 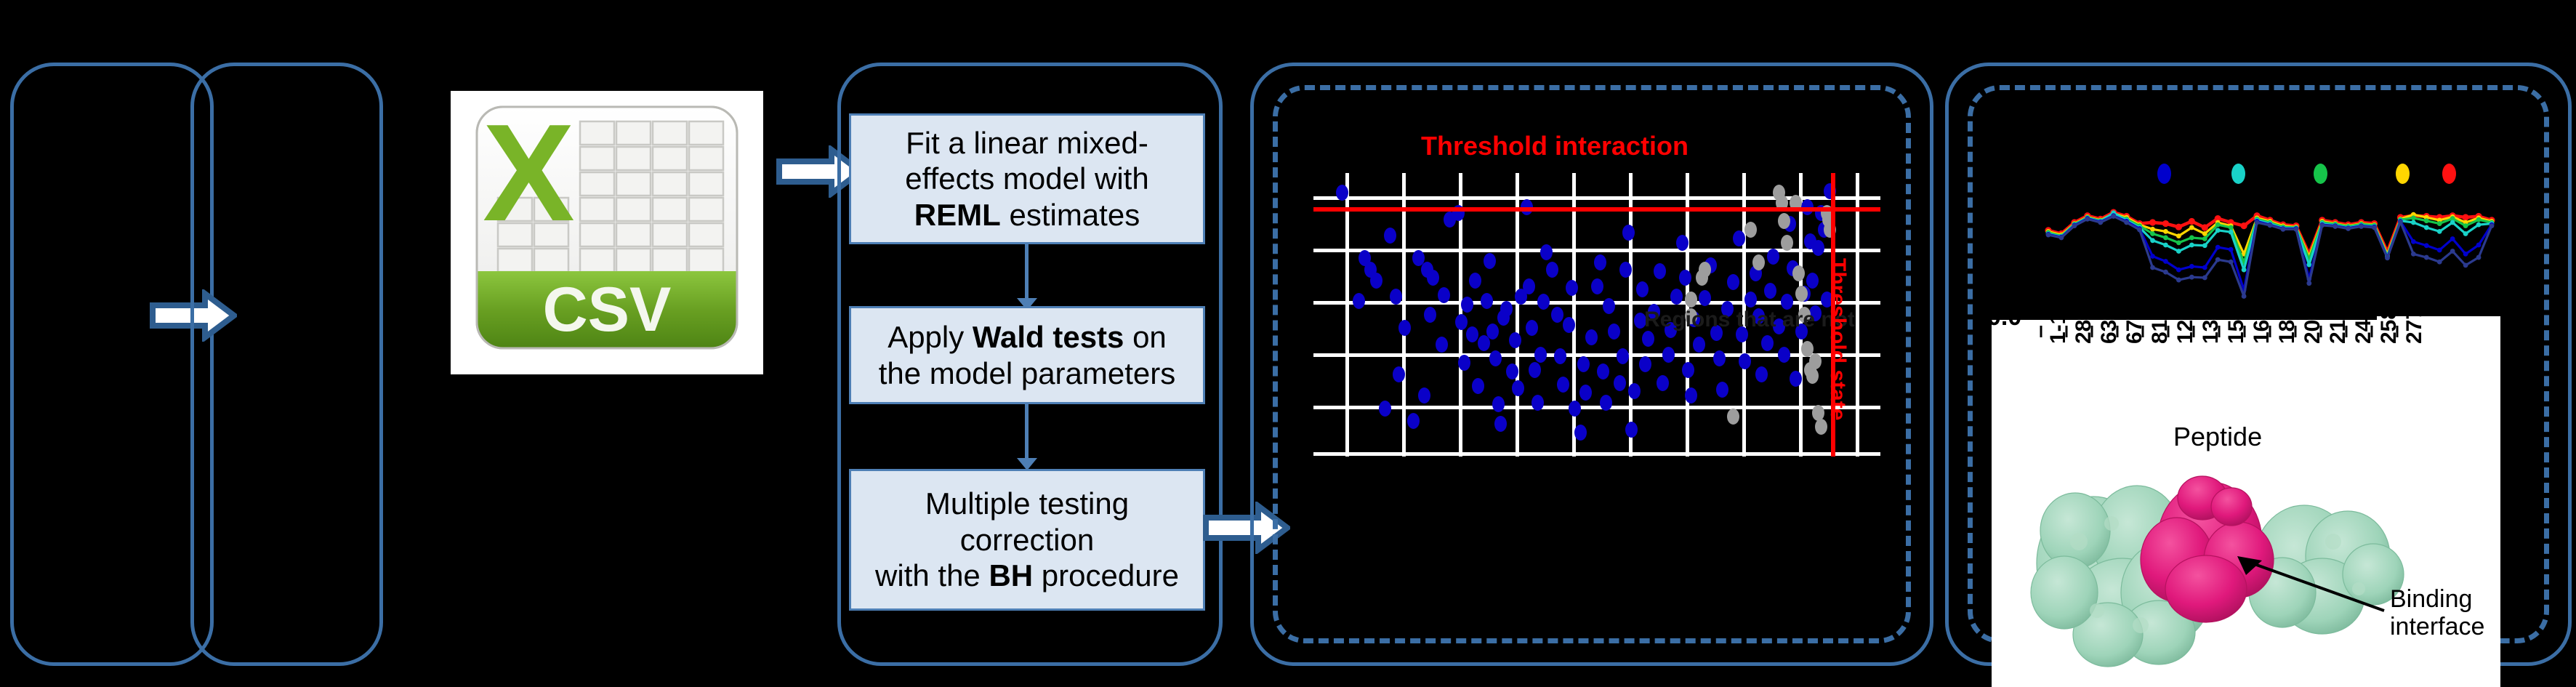 I want to click on legend-dot-t4, so click(x=2403, y=174).